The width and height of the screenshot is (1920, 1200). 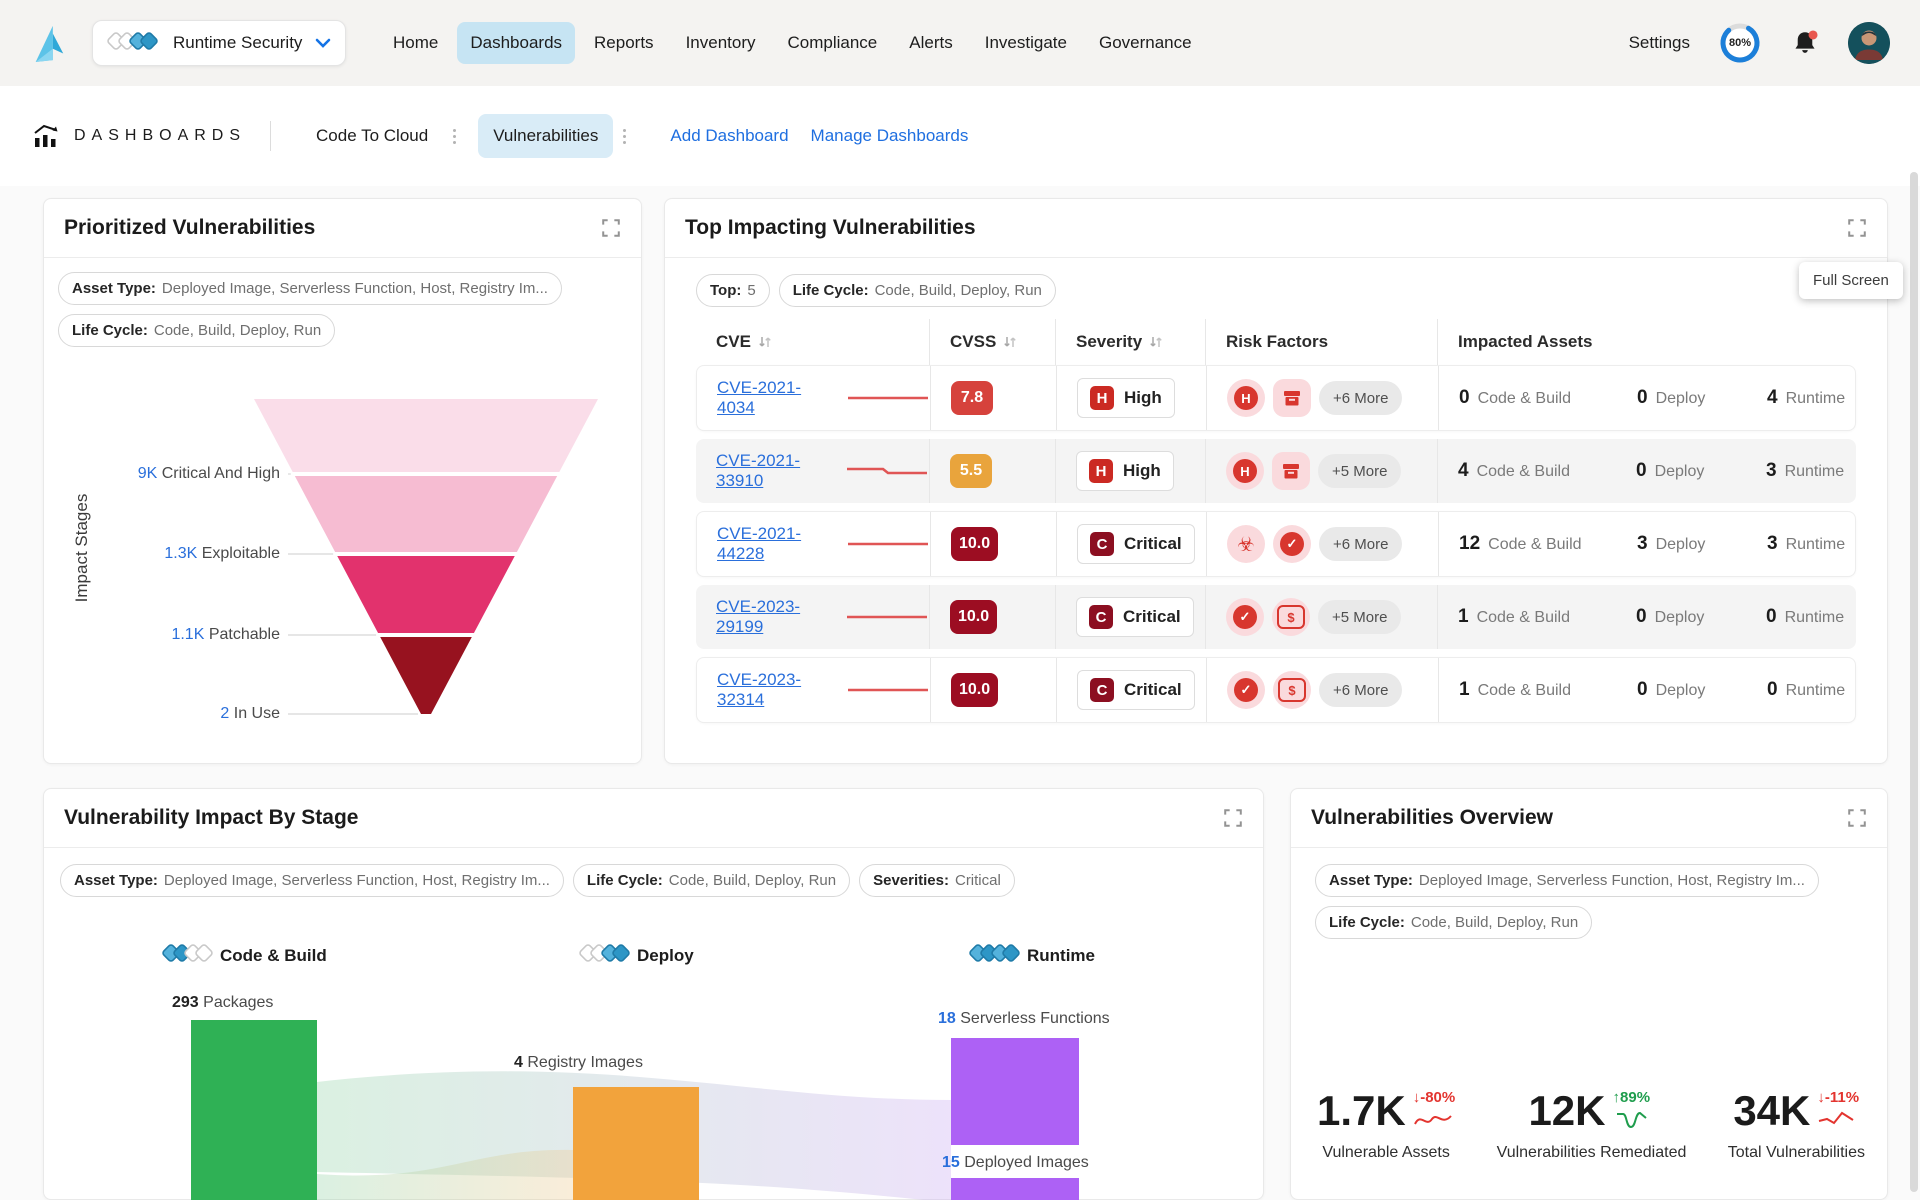 I want to click on stage-code-build-label: Code & Build, so click(x=244, y=955).